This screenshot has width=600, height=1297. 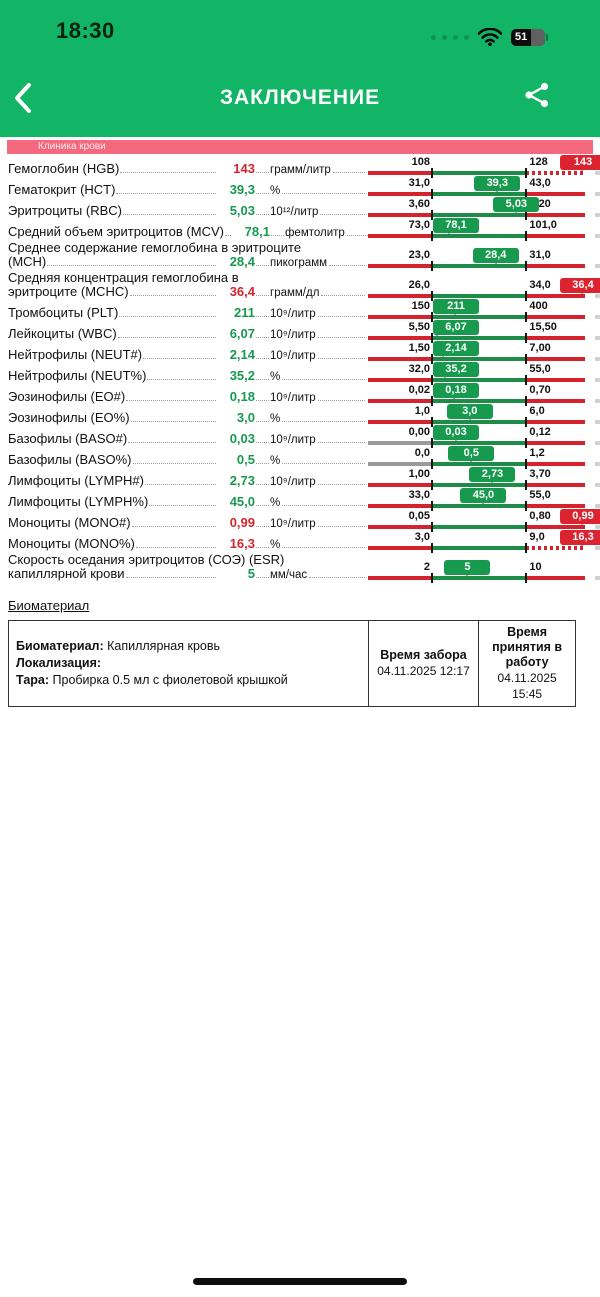 What do you see at coordinates (521, 36) in the screenshot?
I see `battery-percent: 51` at bounding box center [521, 36].